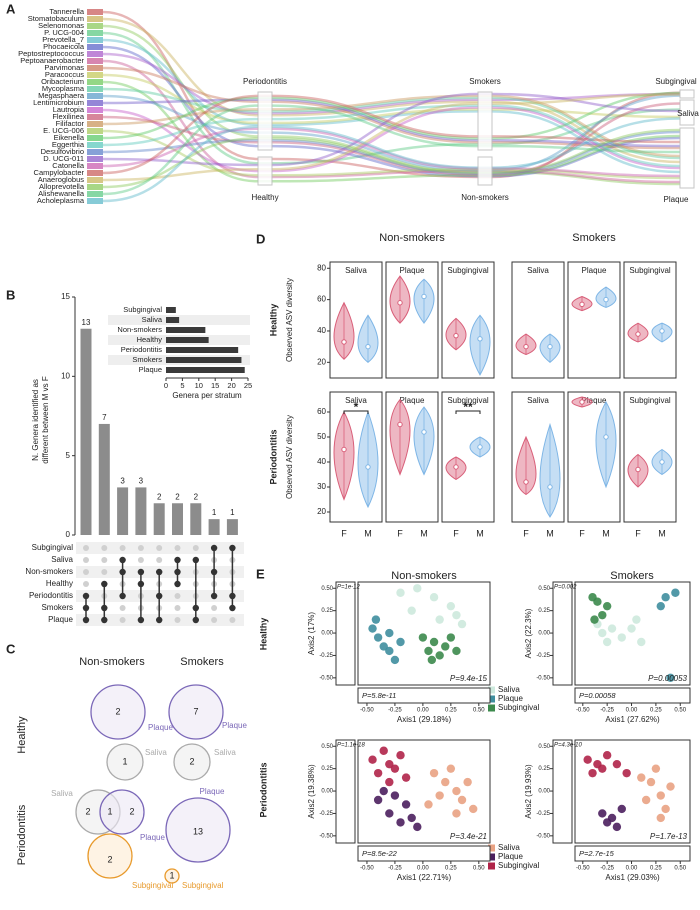 This screenshot has height=910, width=700. Describe the element at coordinates (509, 847) in the screenshot. I see `legend-label: Saliva` at that location.